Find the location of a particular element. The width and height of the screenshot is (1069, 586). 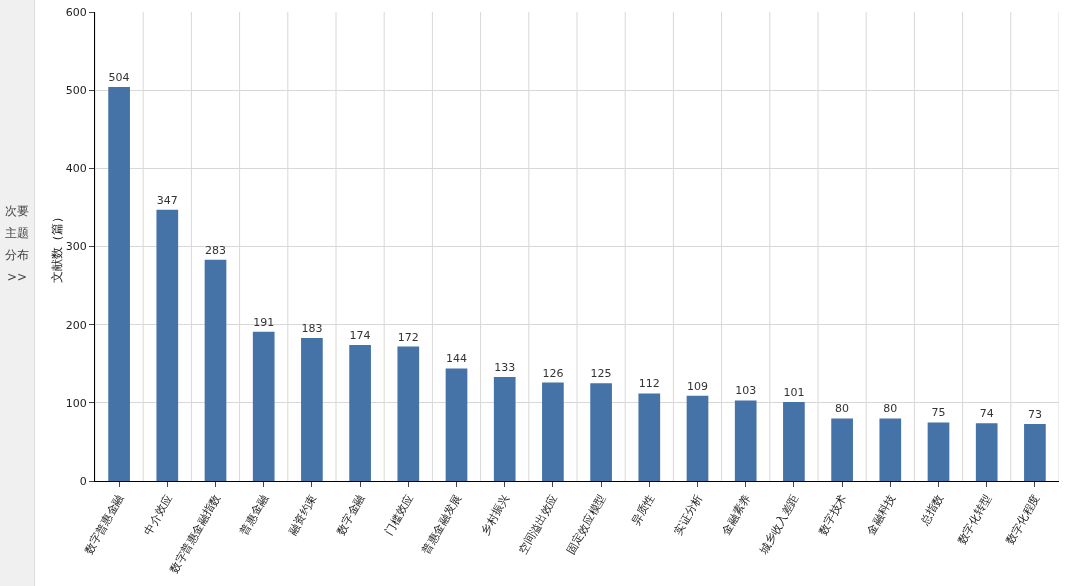

x-tick-label: 融资约束 is located at coordinates (303, 515).